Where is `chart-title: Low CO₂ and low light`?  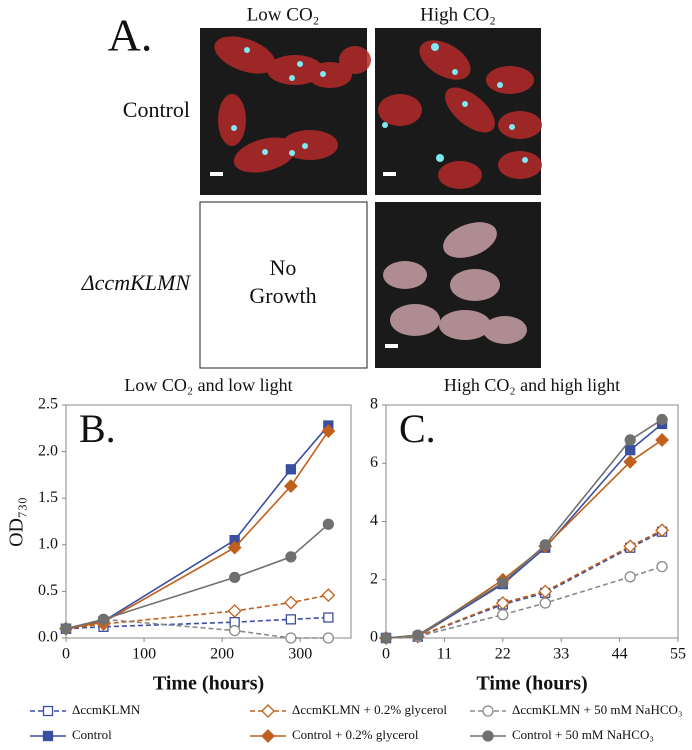 chart-title: Low CO₂ and low light is located at coordinates (208, 385).